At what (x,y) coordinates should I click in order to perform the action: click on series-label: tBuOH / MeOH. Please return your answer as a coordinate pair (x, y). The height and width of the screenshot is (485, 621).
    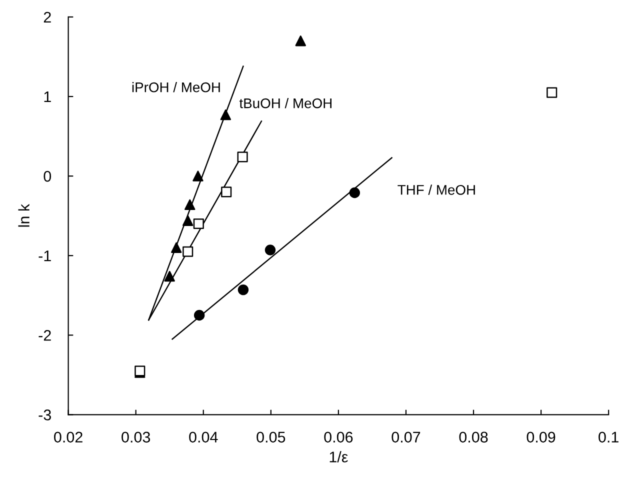
    Looking at the image, I should click on (285, 103).